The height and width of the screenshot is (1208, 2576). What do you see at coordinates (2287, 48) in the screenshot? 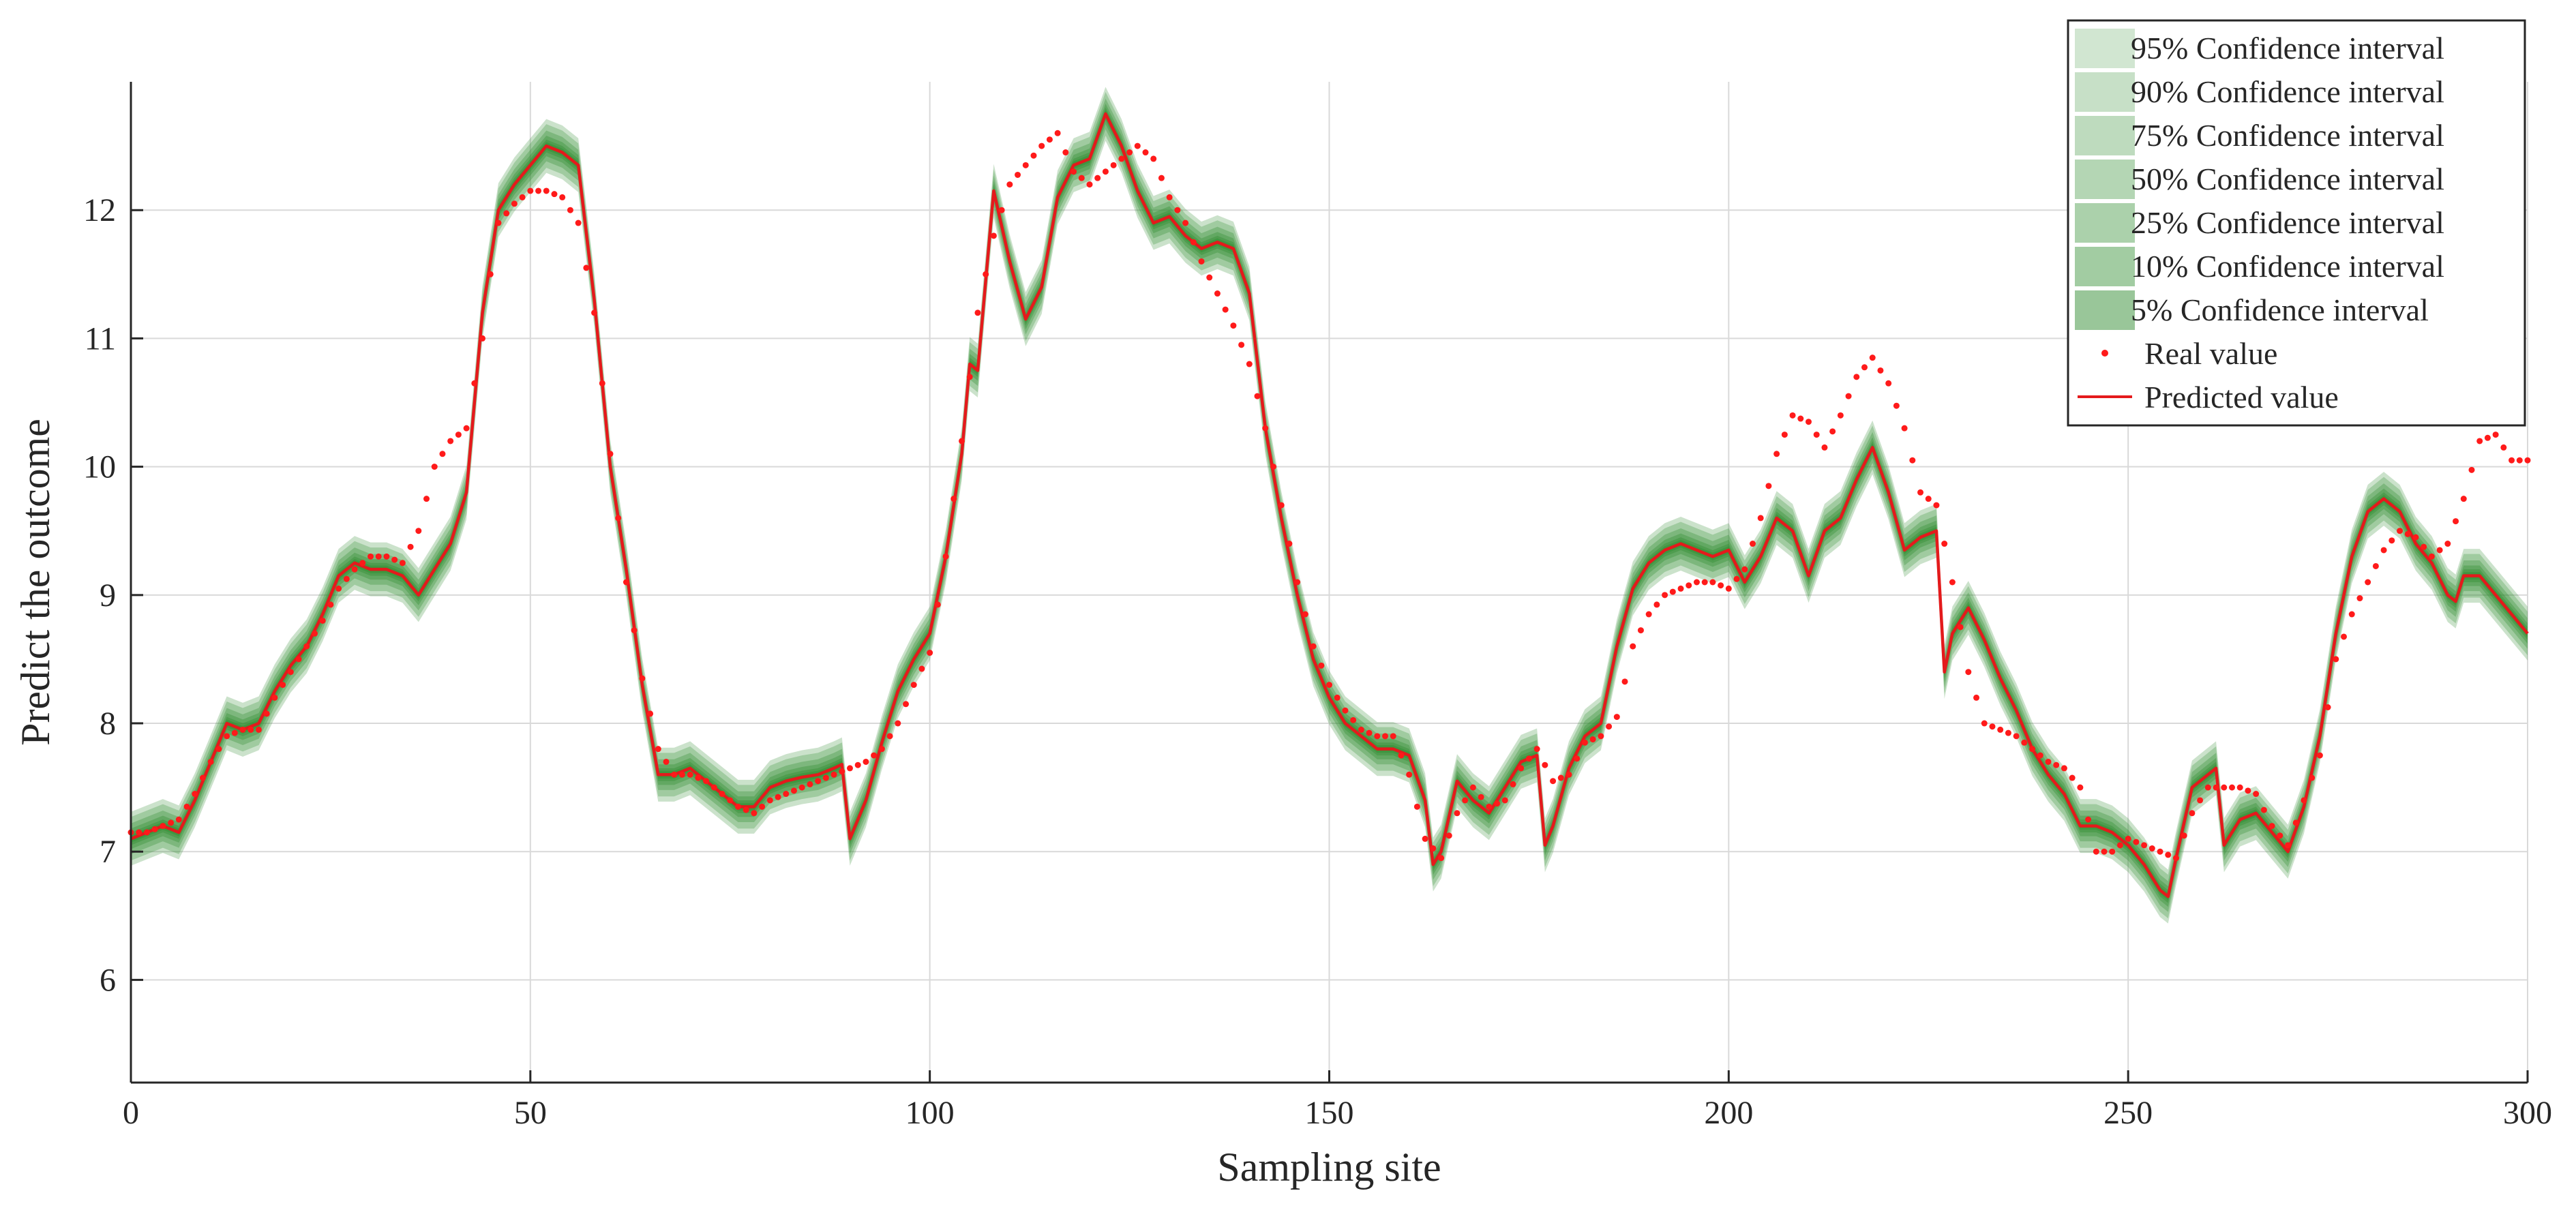
I see `legend-entry: 95% Confidence interval` at bounding box center [2287, 48].